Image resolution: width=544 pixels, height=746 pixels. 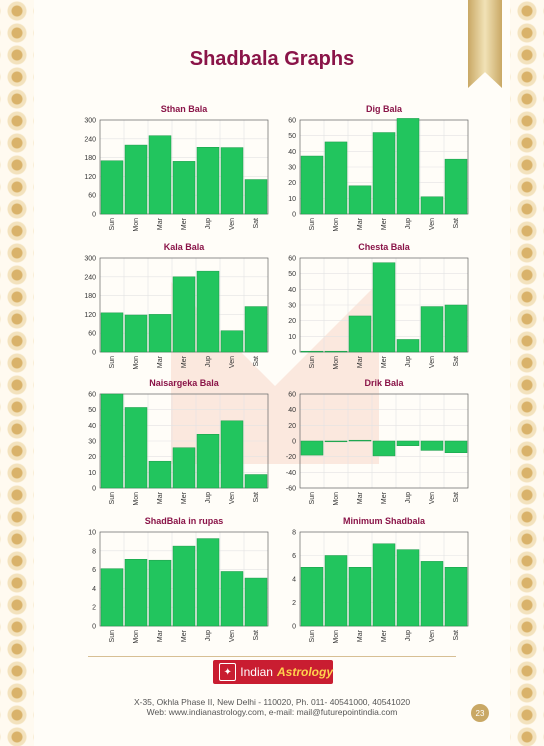 I want to click on bookmark-ribbon, so click(x=485, y=44).